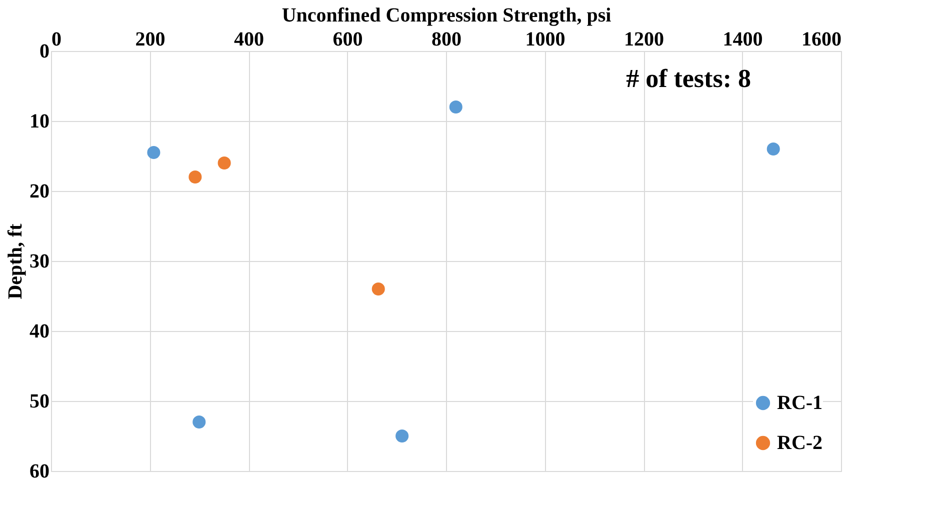 This screenshot has width=933, height=522. I want to click on x-tick-label: 200, so click(150, 39).